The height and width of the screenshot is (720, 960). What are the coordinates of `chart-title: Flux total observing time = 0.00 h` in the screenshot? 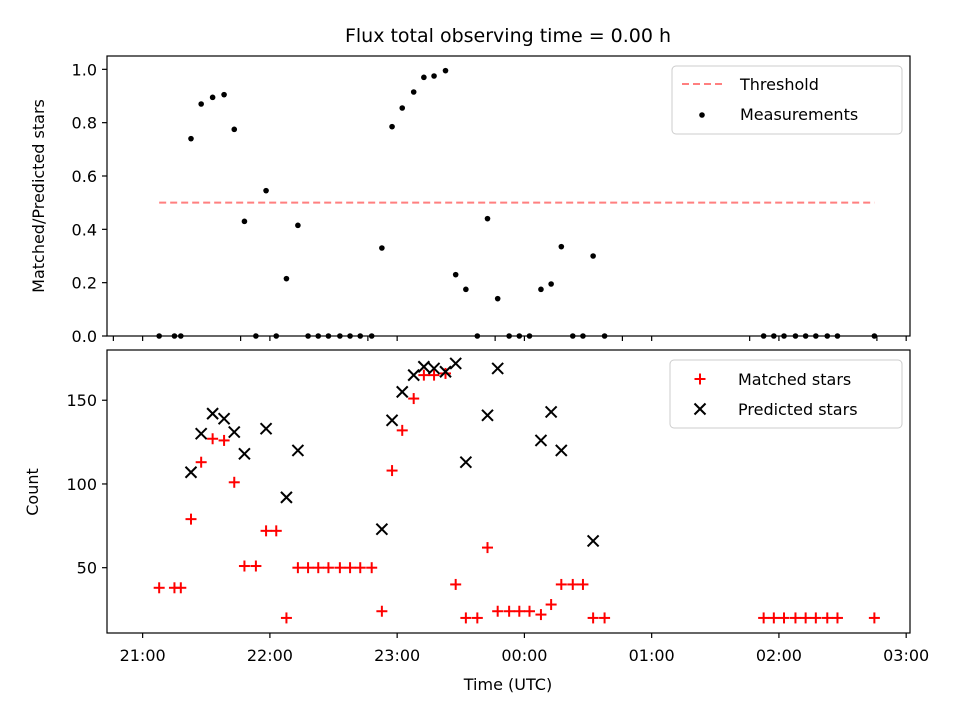 It's located at (508, 36).